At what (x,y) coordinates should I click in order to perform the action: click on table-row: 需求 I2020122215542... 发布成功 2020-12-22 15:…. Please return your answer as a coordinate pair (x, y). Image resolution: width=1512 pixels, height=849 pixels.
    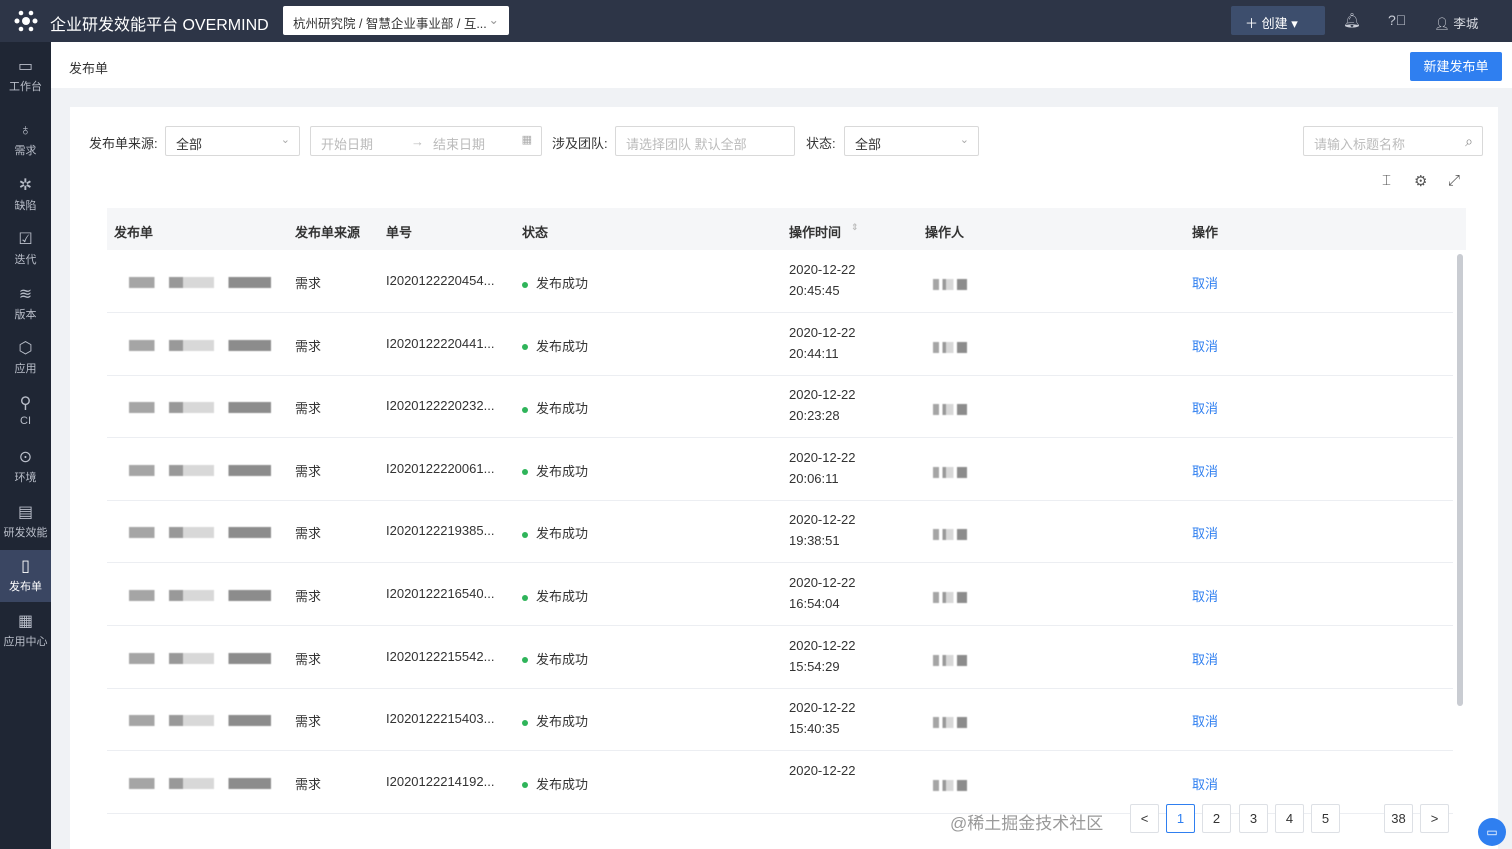
    Looking at the image, I should click on (780, 657).